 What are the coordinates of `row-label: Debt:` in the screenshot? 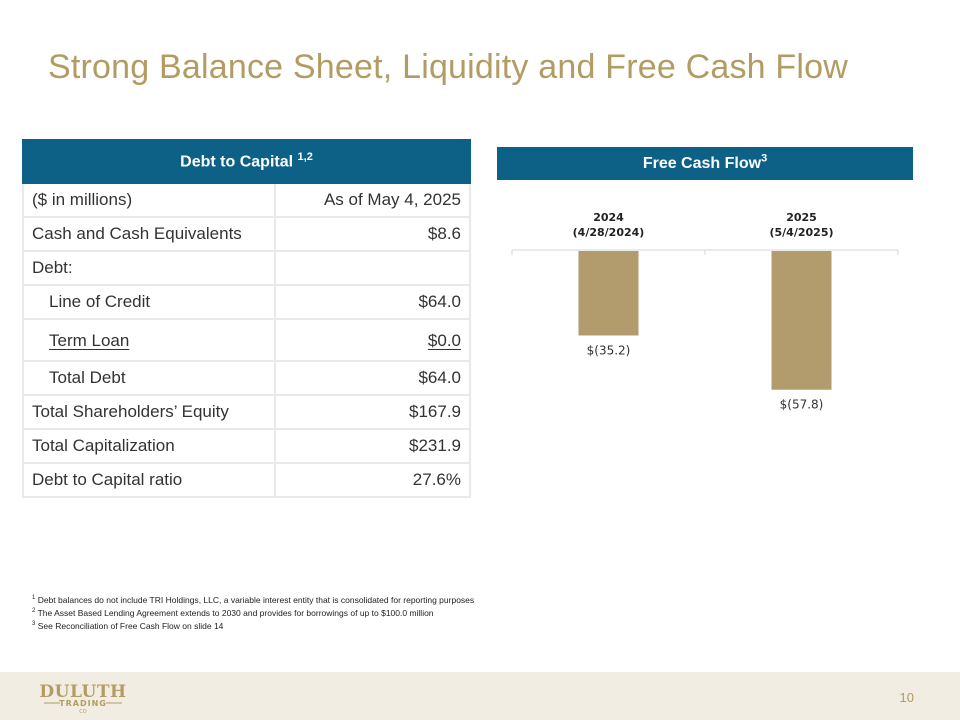 It's located at (149, 268).